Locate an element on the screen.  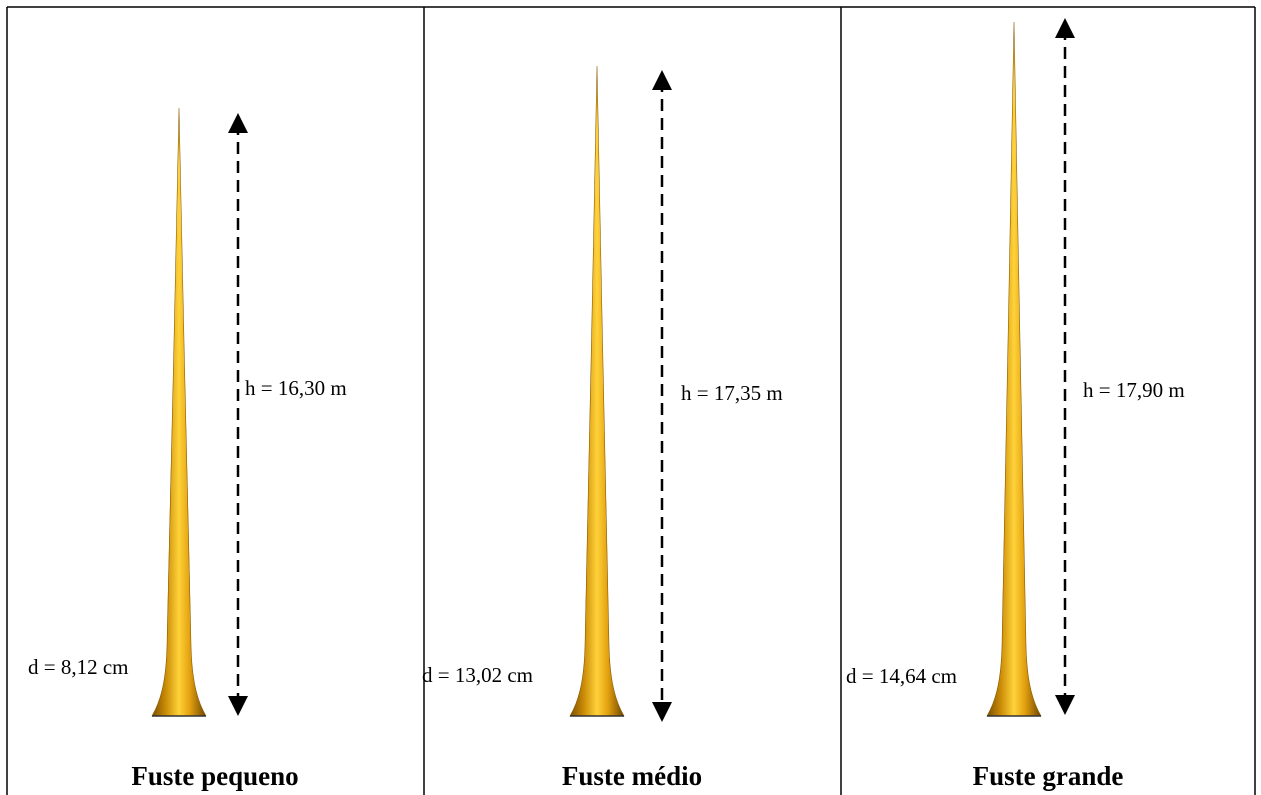
diameter-label: d = 8,12 cm is located at coordinates (78, 667).